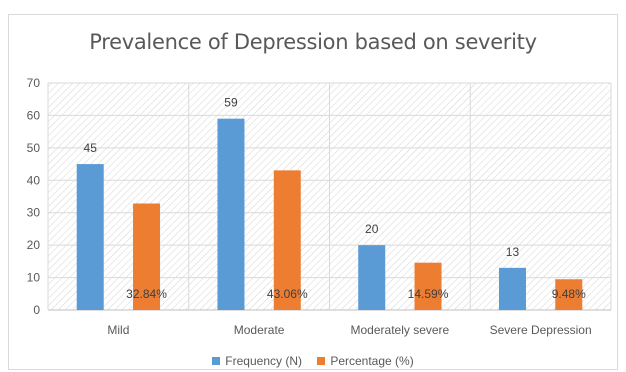 This screenshot has height=372, width=626. What do you see at coordinates (34, 115) in the screenshot?
I see `y-tick-label: 60` at bounding box center [34, 115].